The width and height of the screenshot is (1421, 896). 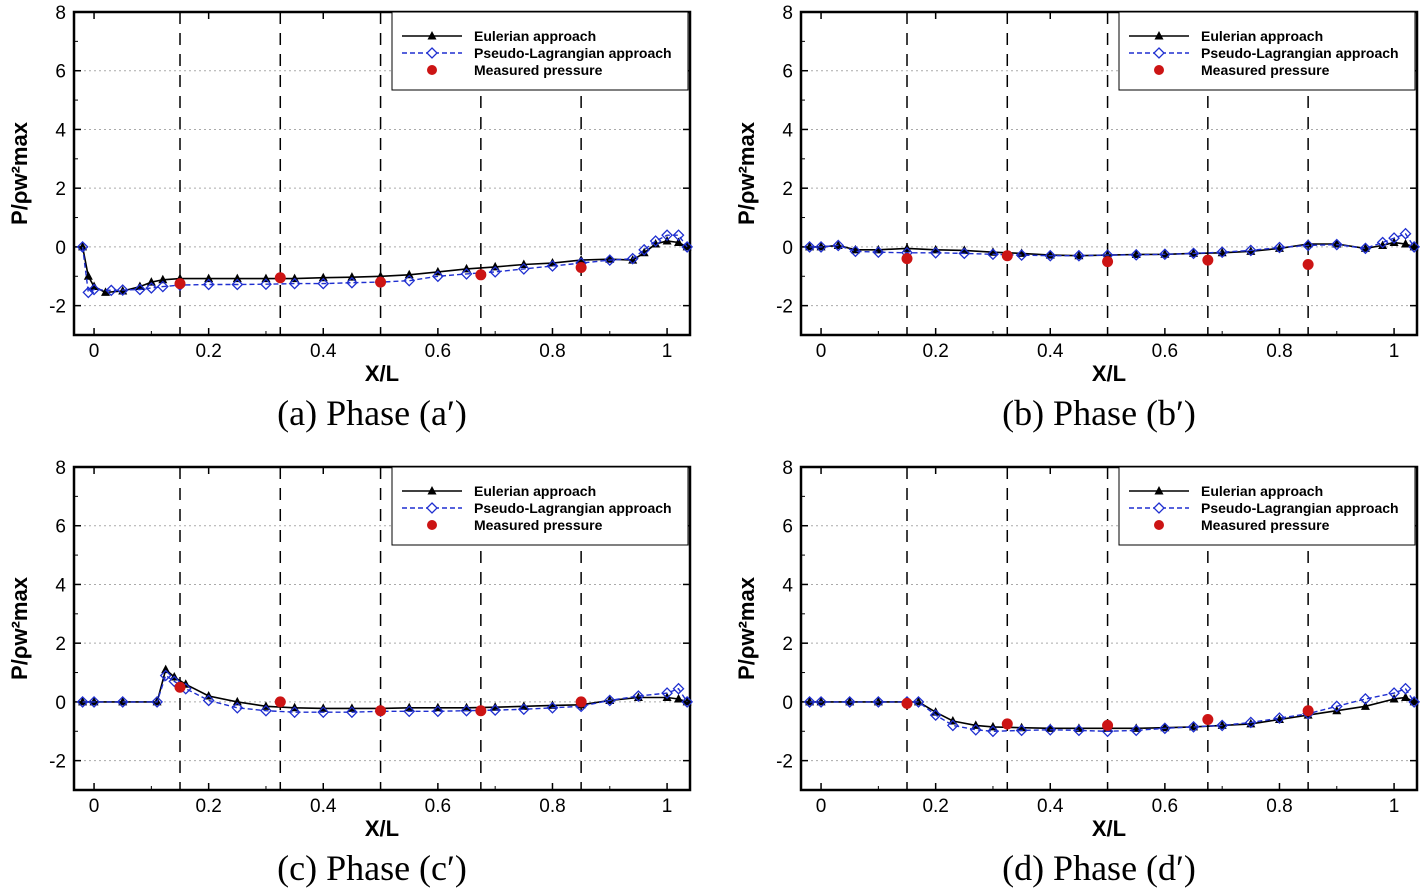 I want to click on y-tick-label: 0, so click(x=60, y=248).